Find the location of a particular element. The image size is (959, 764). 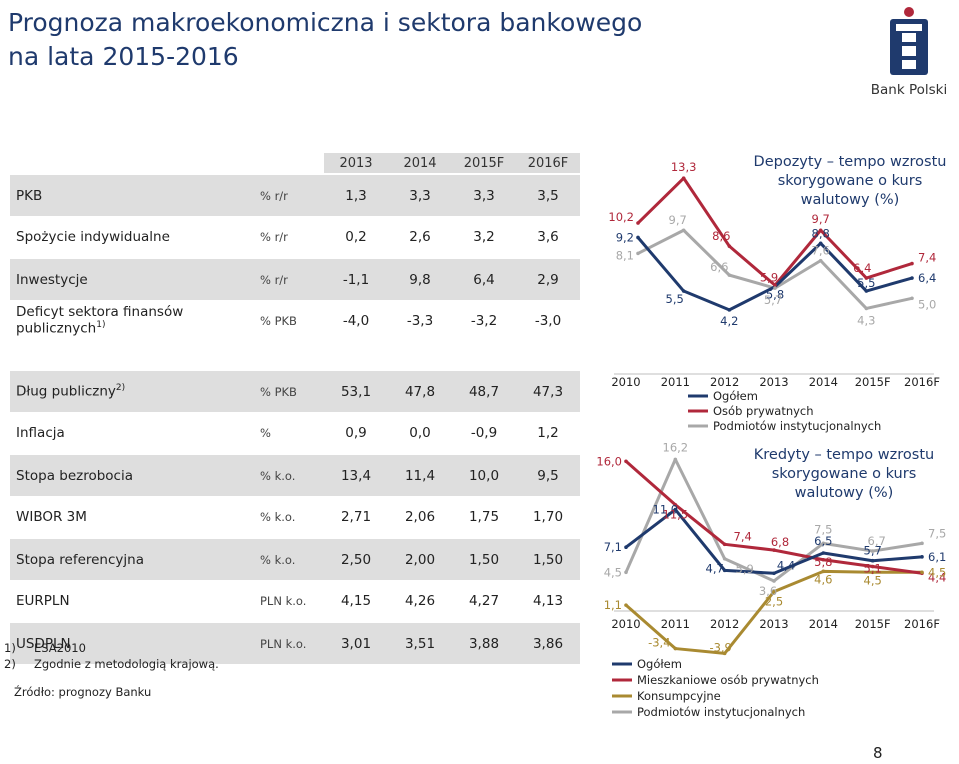

row-label-text: Dług publiczny is located at coordinates (66, 391).